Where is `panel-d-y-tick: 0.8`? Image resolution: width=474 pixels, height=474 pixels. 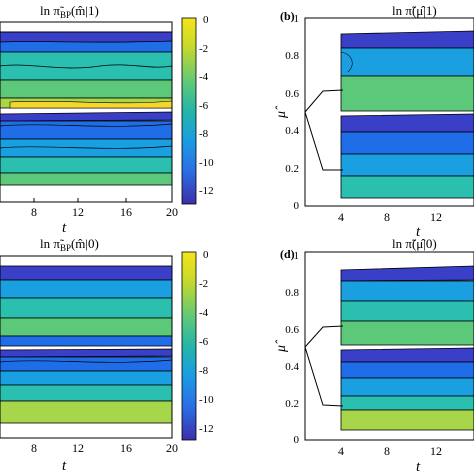
panel-d-y-tick: 0.8 is located at coordinates (292, 293).